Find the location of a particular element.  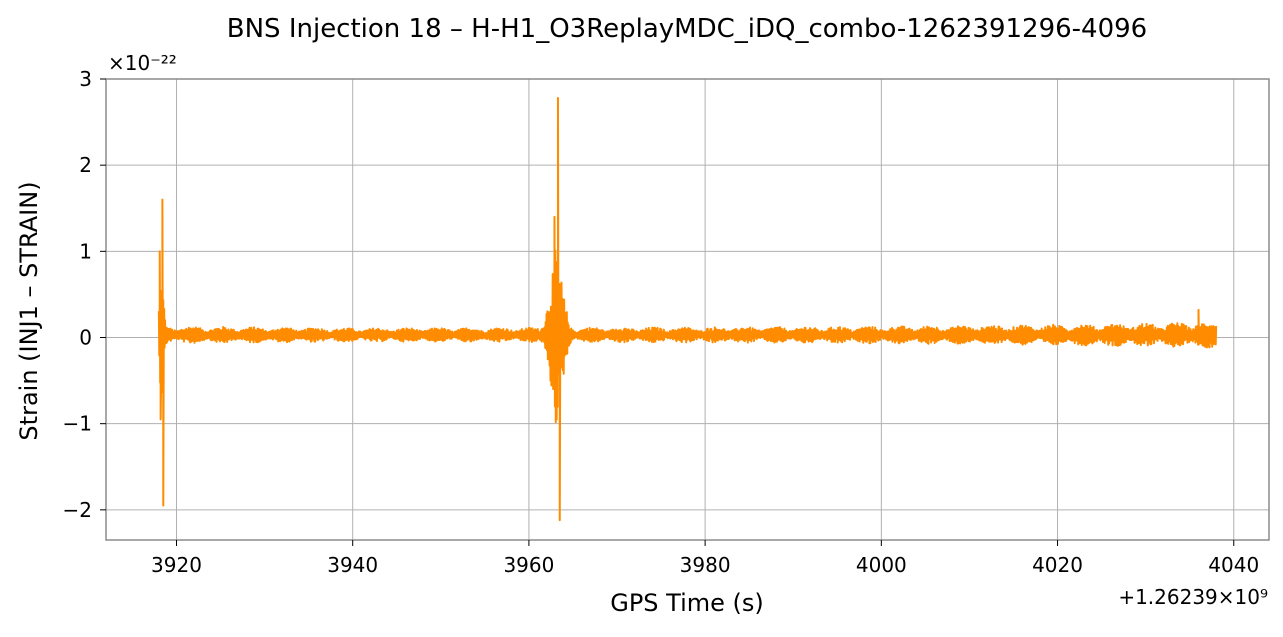

x-tick-label: 3920 is located at coordinates (176, 565).